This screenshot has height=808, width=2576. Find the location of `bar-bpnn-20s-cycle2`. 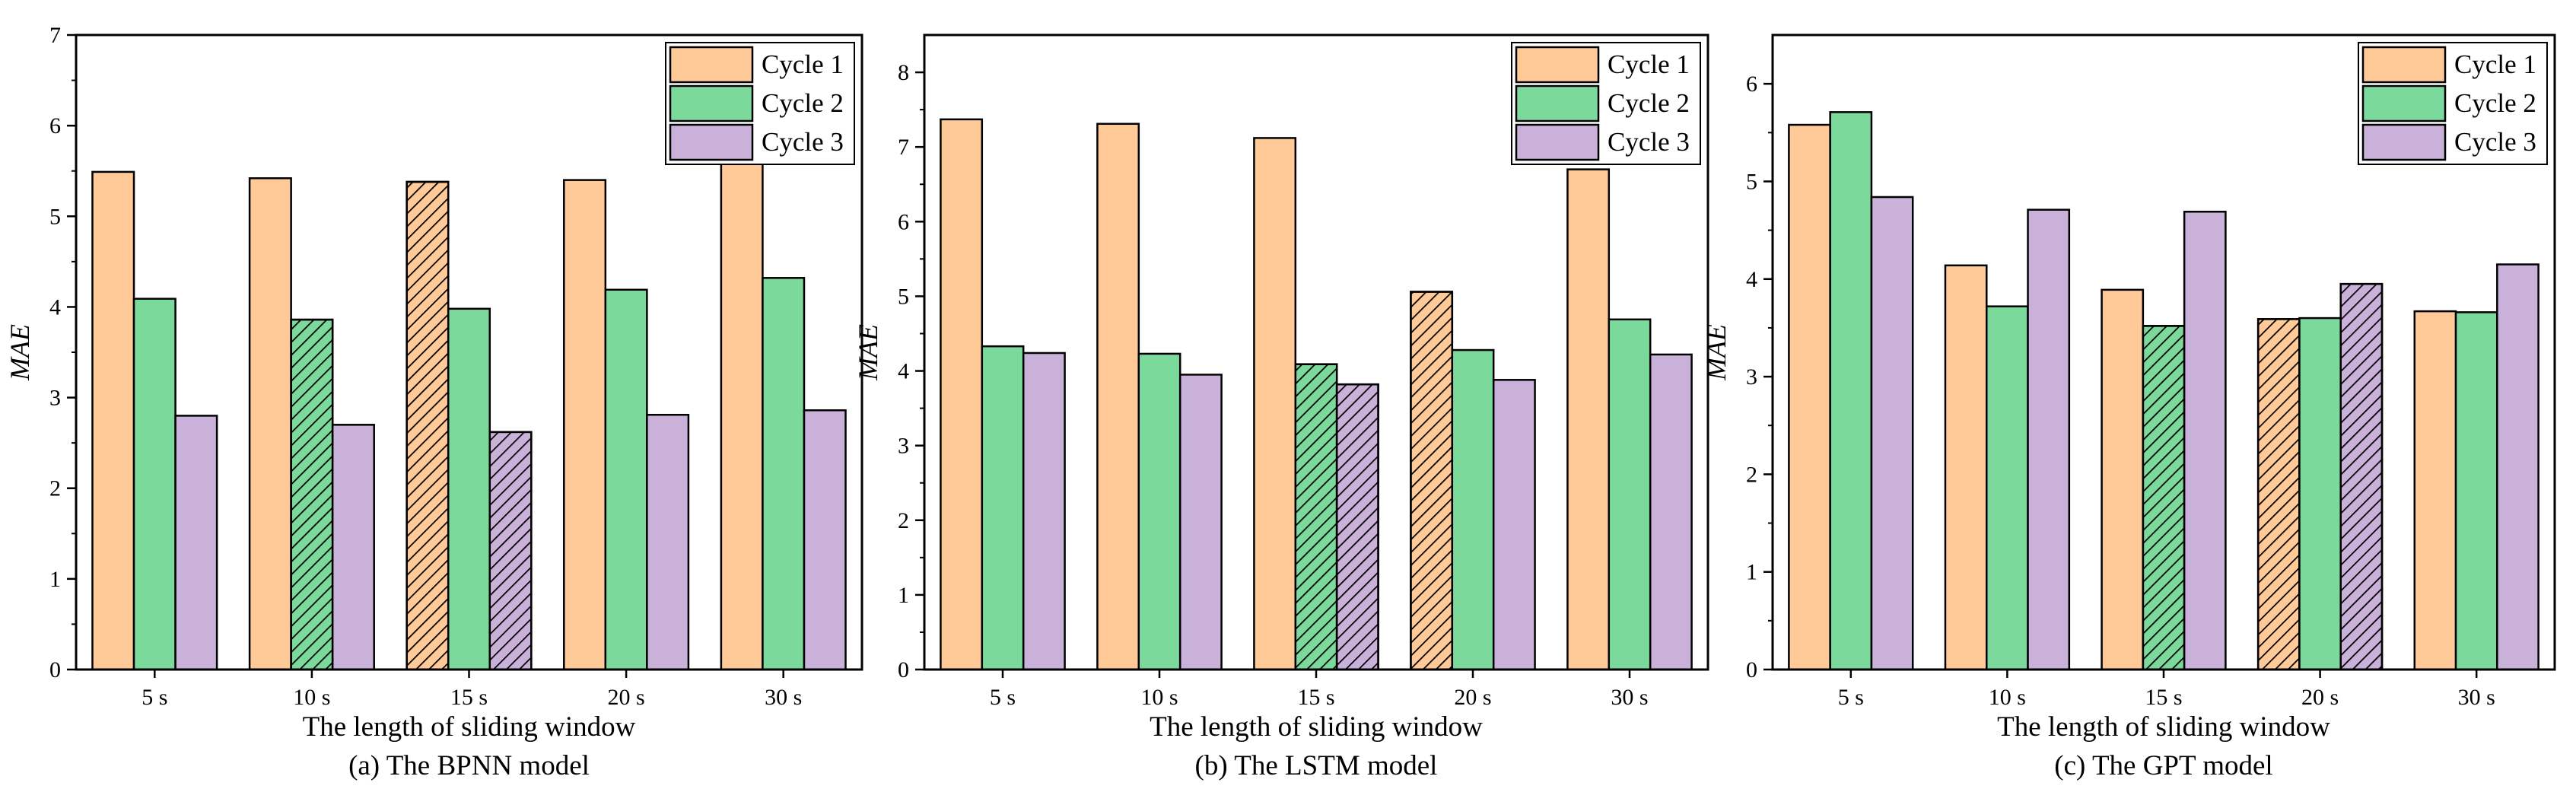

bar-bpnn-20s-cycle2 is located at coordinates (626, 479).